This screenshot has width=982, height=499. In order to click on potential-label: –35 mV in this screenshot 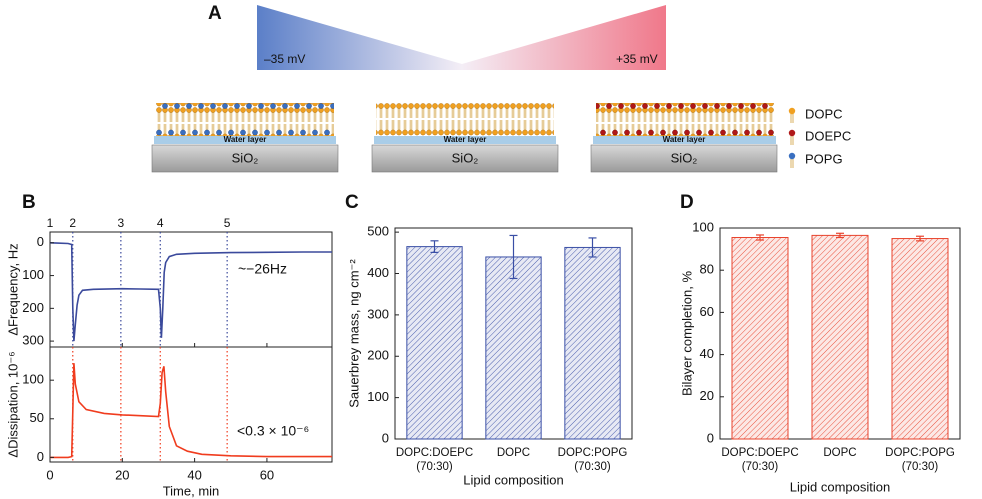, I will do `click(284, 59)`.